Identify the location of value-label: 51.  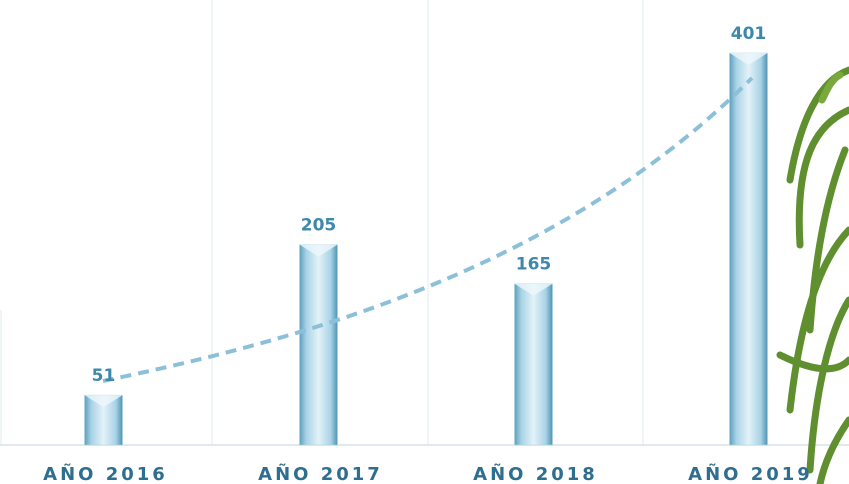
(104, 376).